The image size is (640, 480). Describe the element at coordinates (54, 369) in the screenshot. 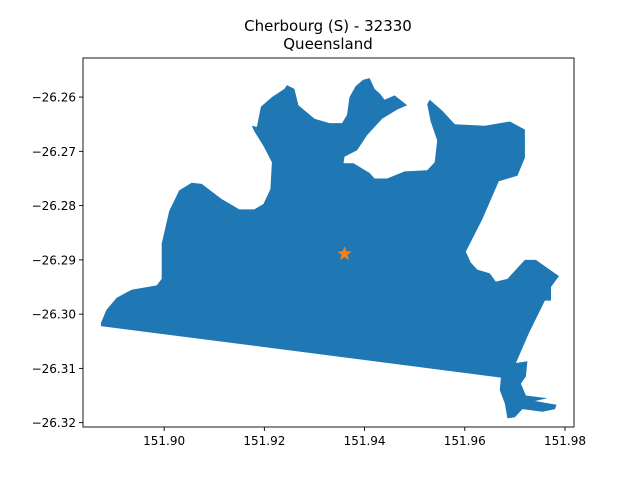

I see `y-tick-label: −26.31` at that location.